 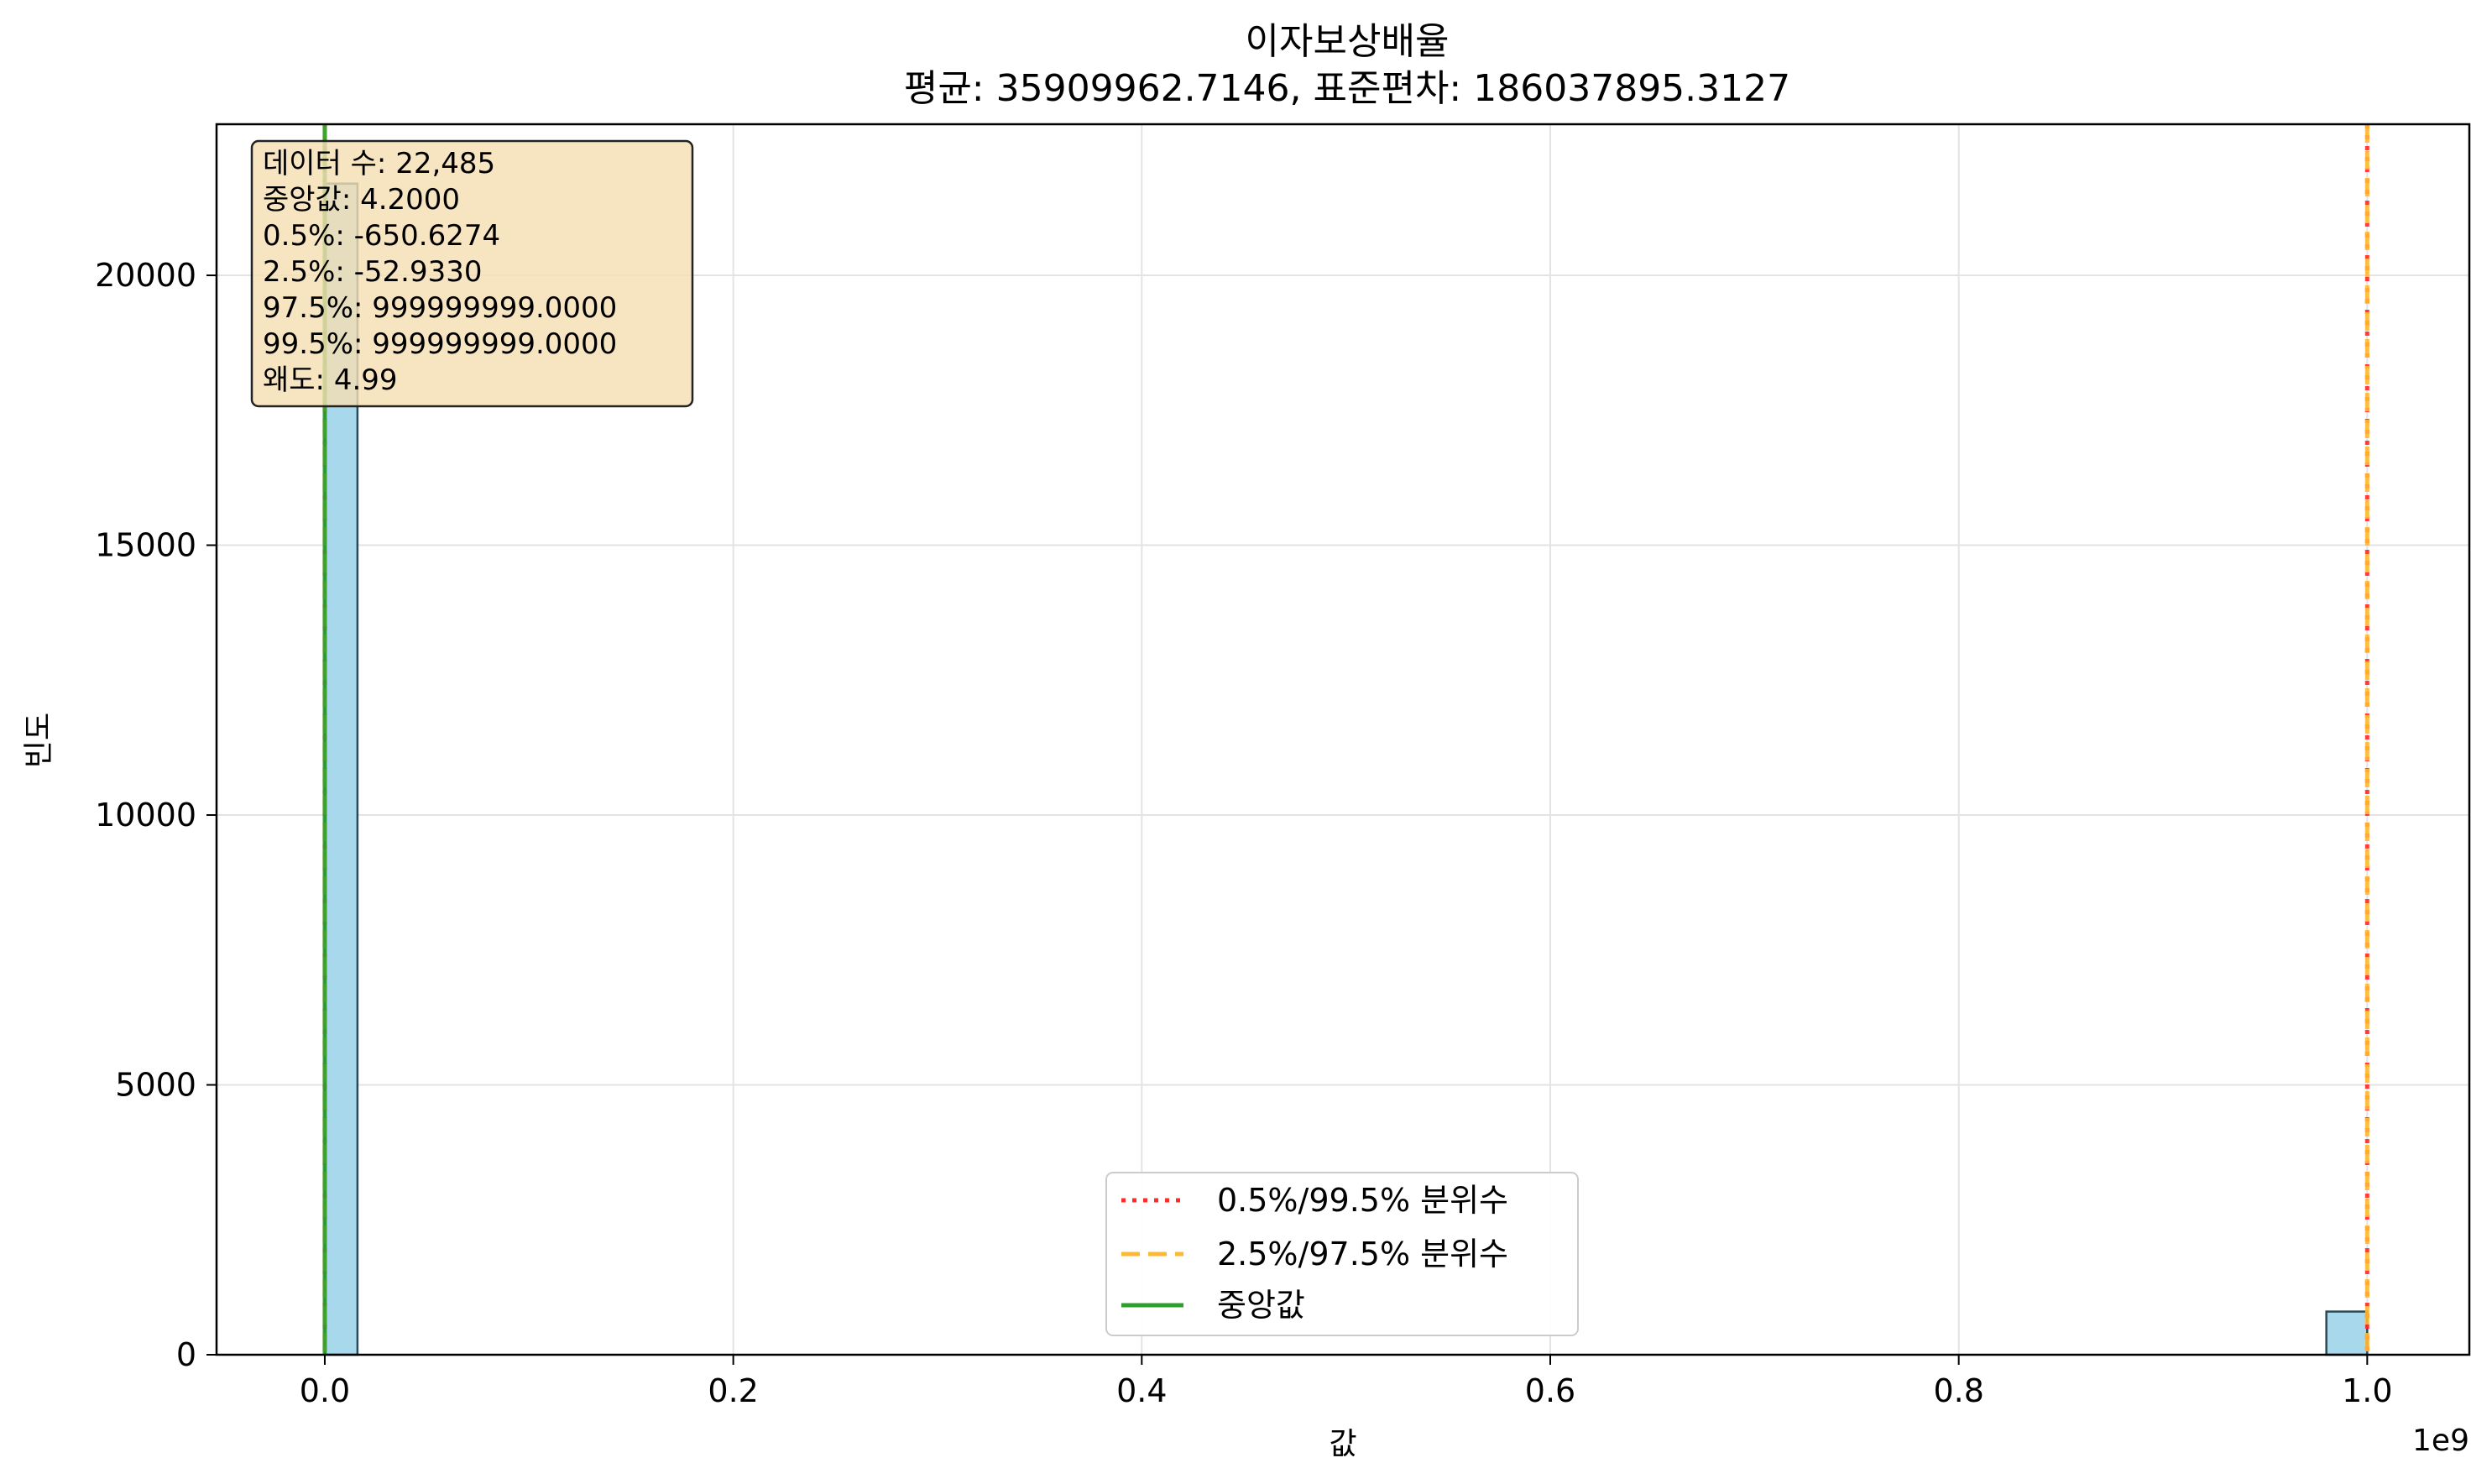 I want to click on stats-line: 2.5%: -52.9330, so click(x=373, y=272).